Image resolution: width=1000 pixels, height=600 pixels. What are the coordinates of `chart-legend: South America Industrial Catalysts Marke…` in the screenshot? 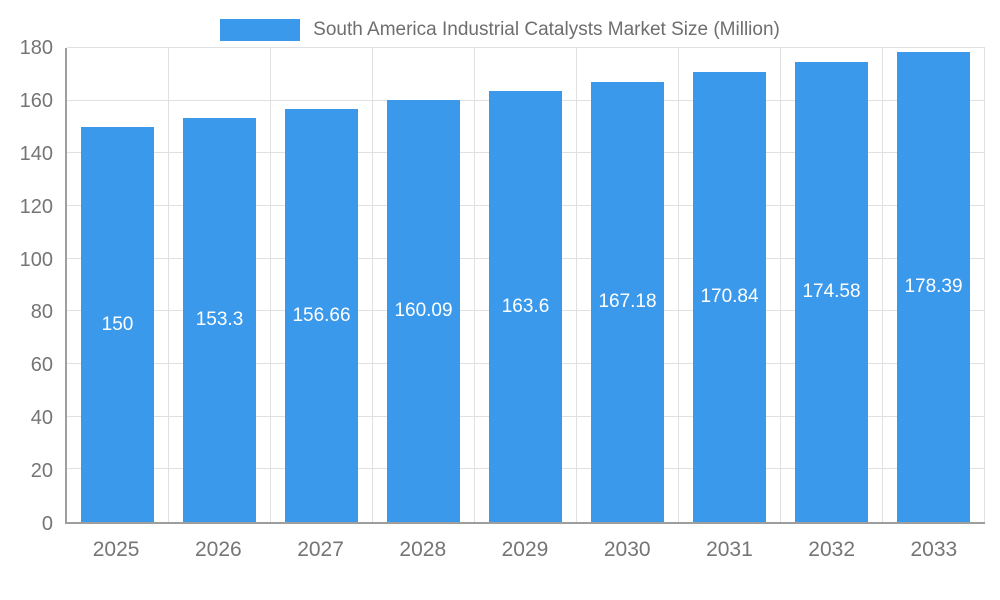 It's located at (500, 21).